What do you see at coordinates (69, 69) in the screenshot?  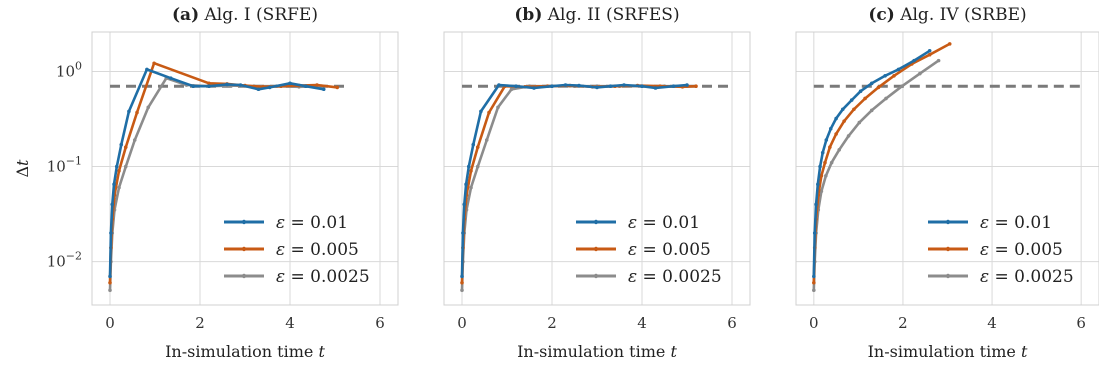 I see `y-tick-label: 10⁰` at bounding box center [69, 69].